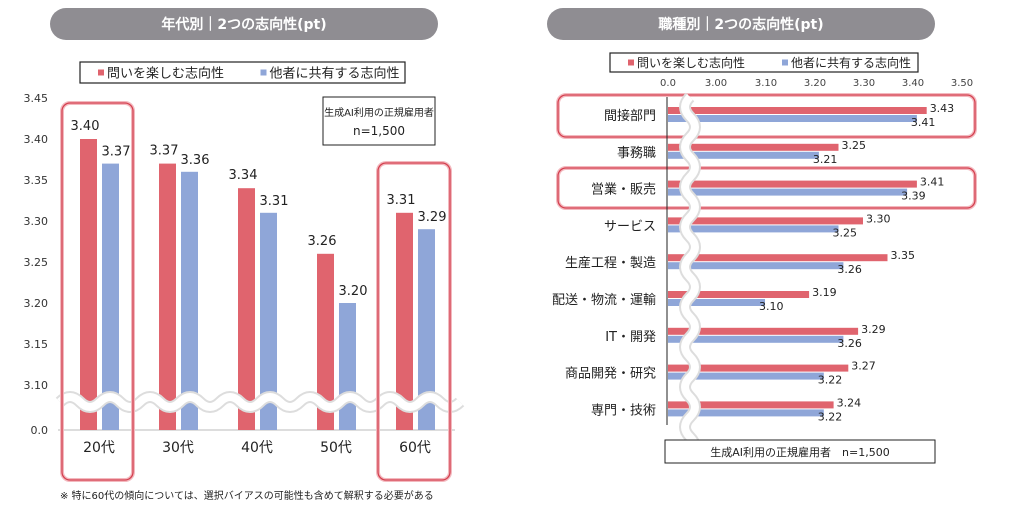 The height and width of the screenshot is (520, 1010). I want to click on data-label: 3.35, so click(903, 255).